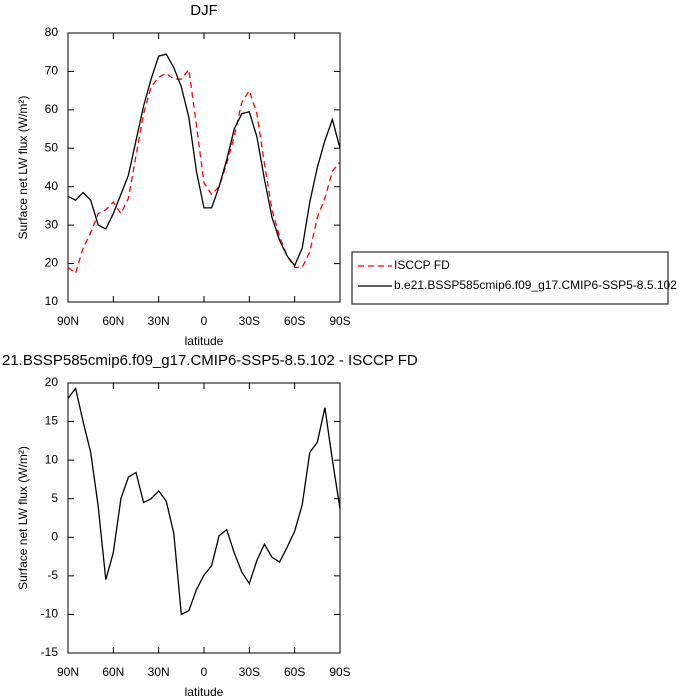  What do you see at coordinates (52, 109) in the screenshot?
I see `y-tick-label: 60` at bounding box center [52, 109].